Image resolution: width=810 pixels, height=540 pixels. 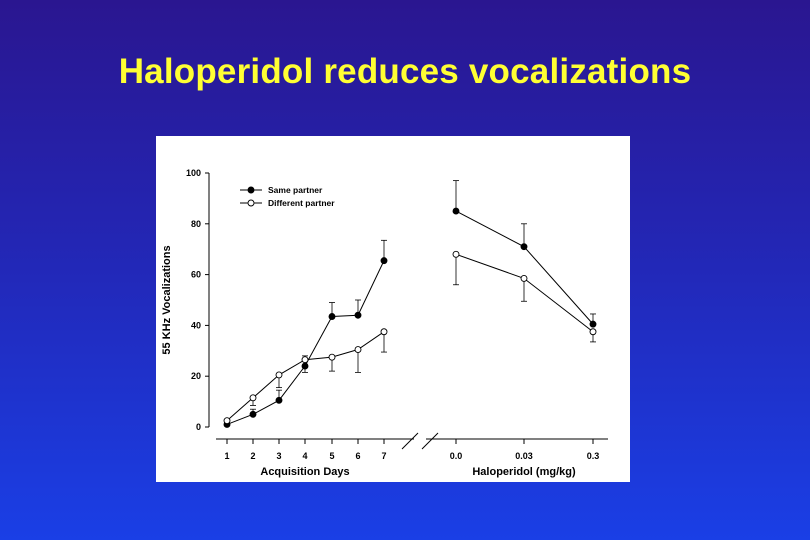 What do you see at coordinates (198, 427) in the screenshot?
I see `y-tick-label: 0` at bounding box center [198, 427].